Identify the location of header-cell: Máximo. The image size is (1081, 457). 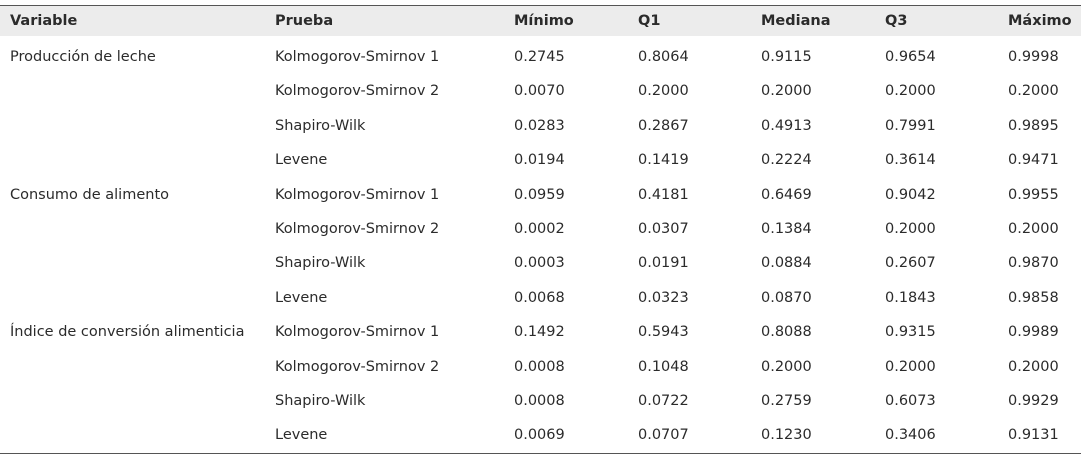
(1040, 21).